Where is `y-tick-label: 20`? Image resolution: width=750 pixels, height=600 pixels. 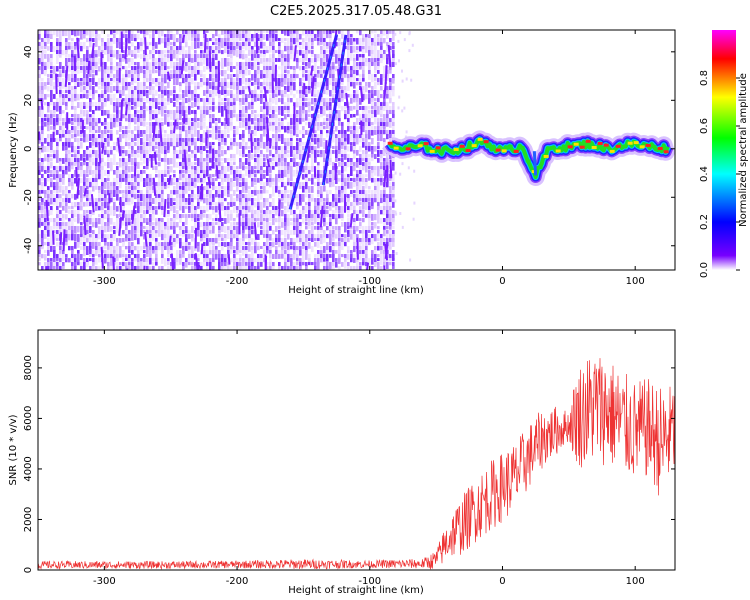 y-tick-label: 20 is located at coordinates (28, 100).